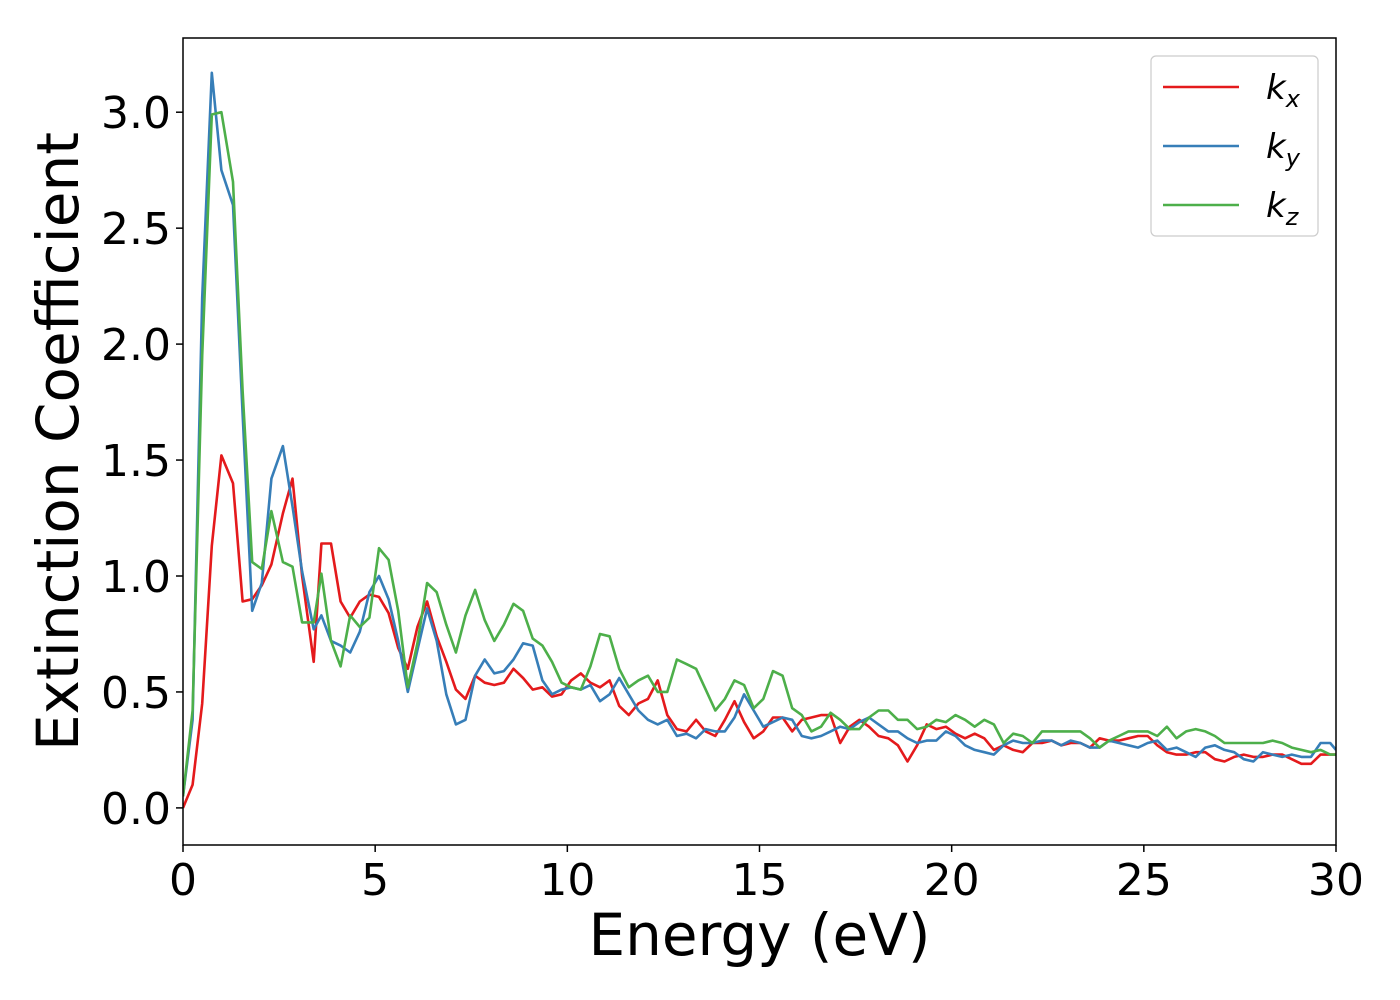  I want to click on y-axis-title: Extinction Coefficient, so click(58, 441).